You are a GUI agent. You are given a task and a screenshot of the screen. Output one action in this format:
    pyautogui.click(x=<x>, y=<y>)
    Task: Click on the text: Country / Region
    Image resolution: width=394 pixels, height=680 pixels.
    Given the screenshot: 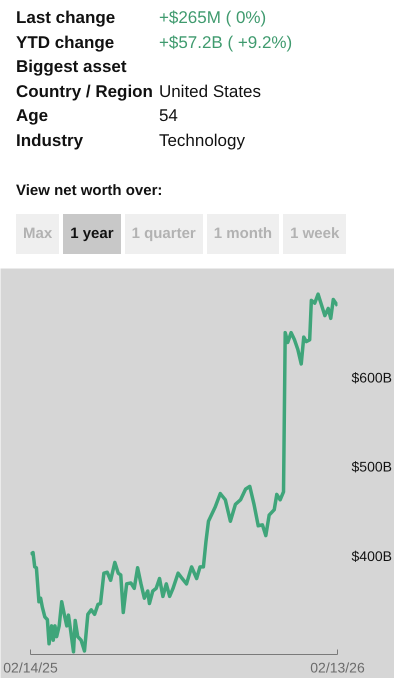 What is the action you would take?
    pyautogui.click(x=85, y=91)
    